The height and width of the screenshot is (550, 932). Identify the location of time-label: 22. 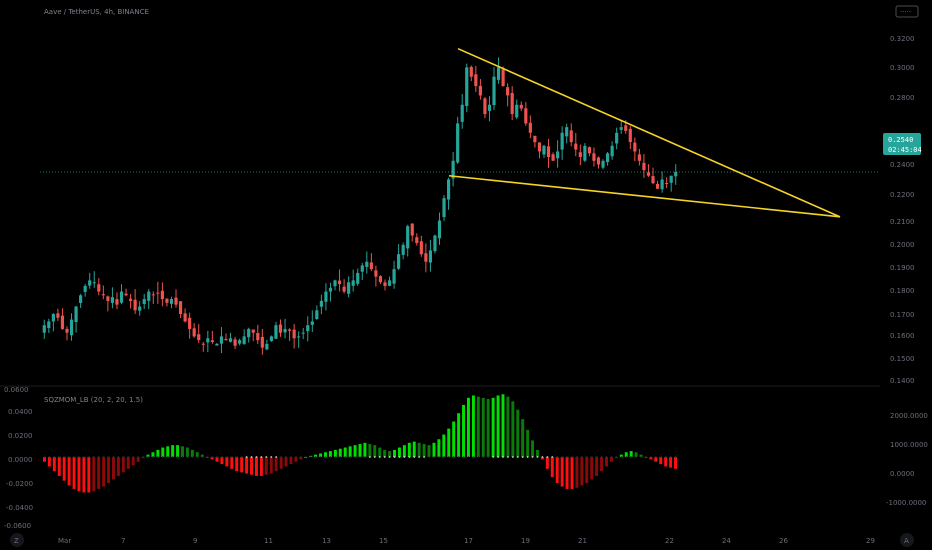
(669, 541).